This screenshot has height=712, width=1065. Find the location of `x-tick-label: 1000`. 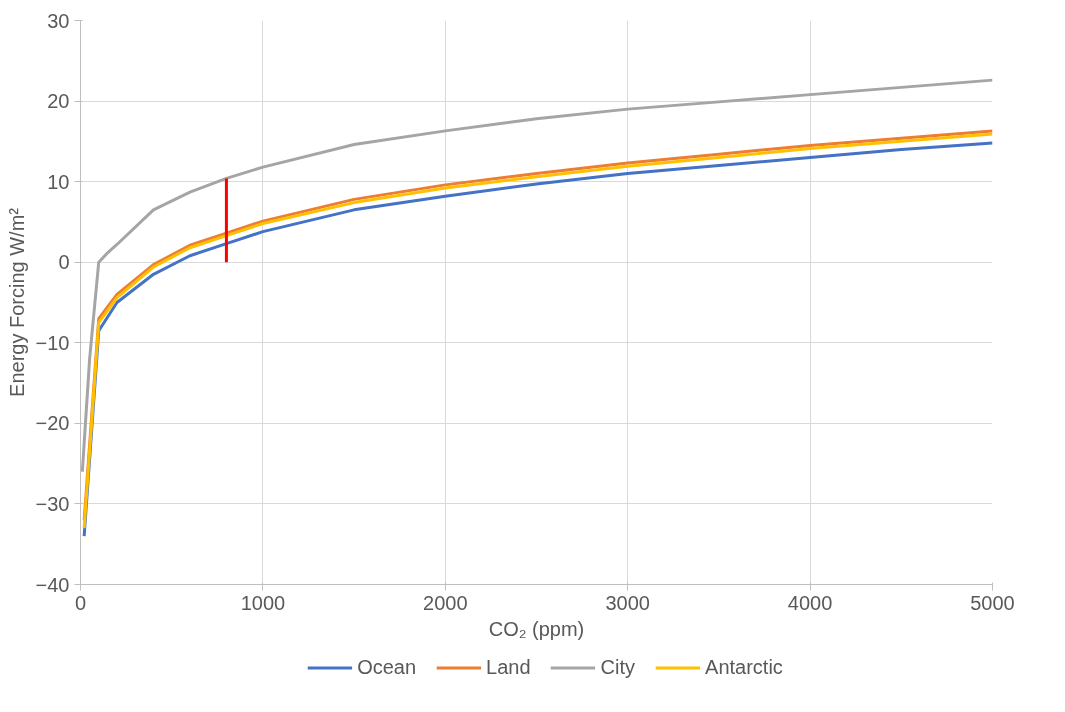

x-tick-label: 1000 is located at coordinates (263, 602).